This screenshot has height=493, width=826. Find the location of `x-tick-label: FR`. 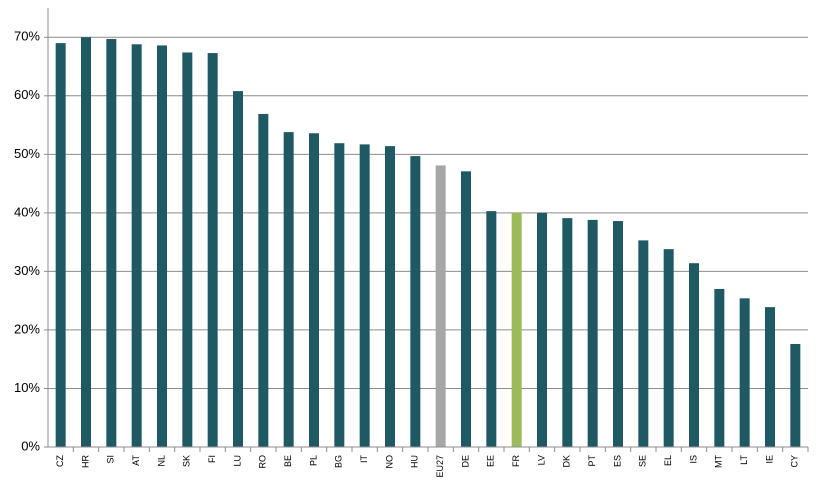

x-tick-label: FR is located at coordinates (516, 461).